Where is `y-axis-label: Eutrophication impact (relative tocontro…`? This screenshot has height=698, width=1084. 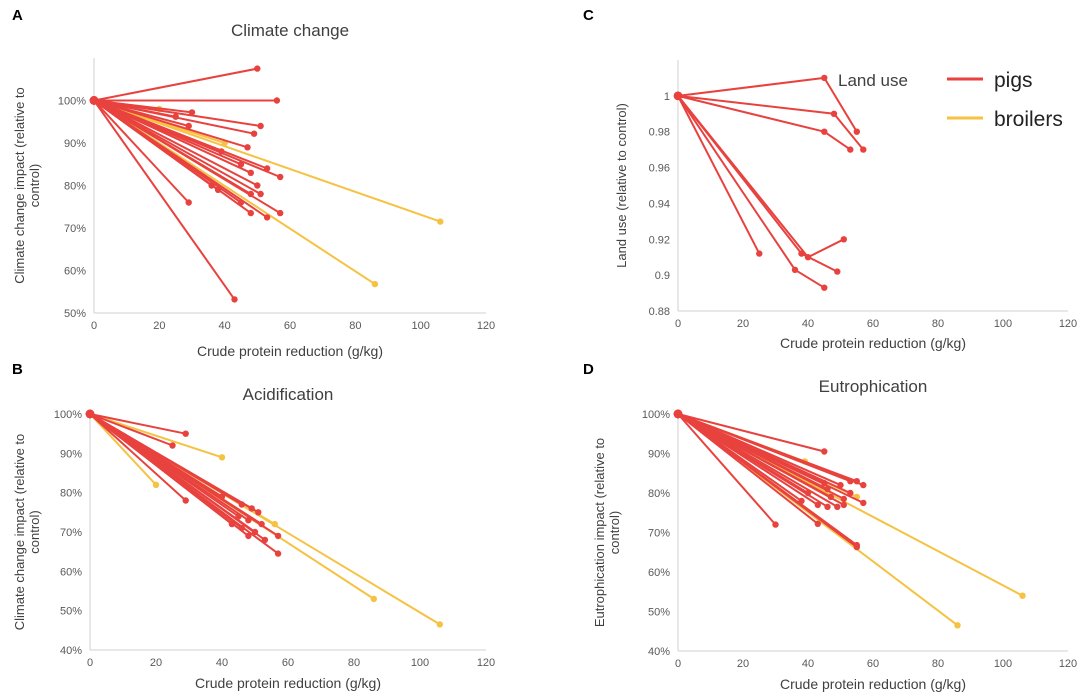 y-axis-label: Eutrophication impact (relative tocontro… is located at coordinates (607, 532).